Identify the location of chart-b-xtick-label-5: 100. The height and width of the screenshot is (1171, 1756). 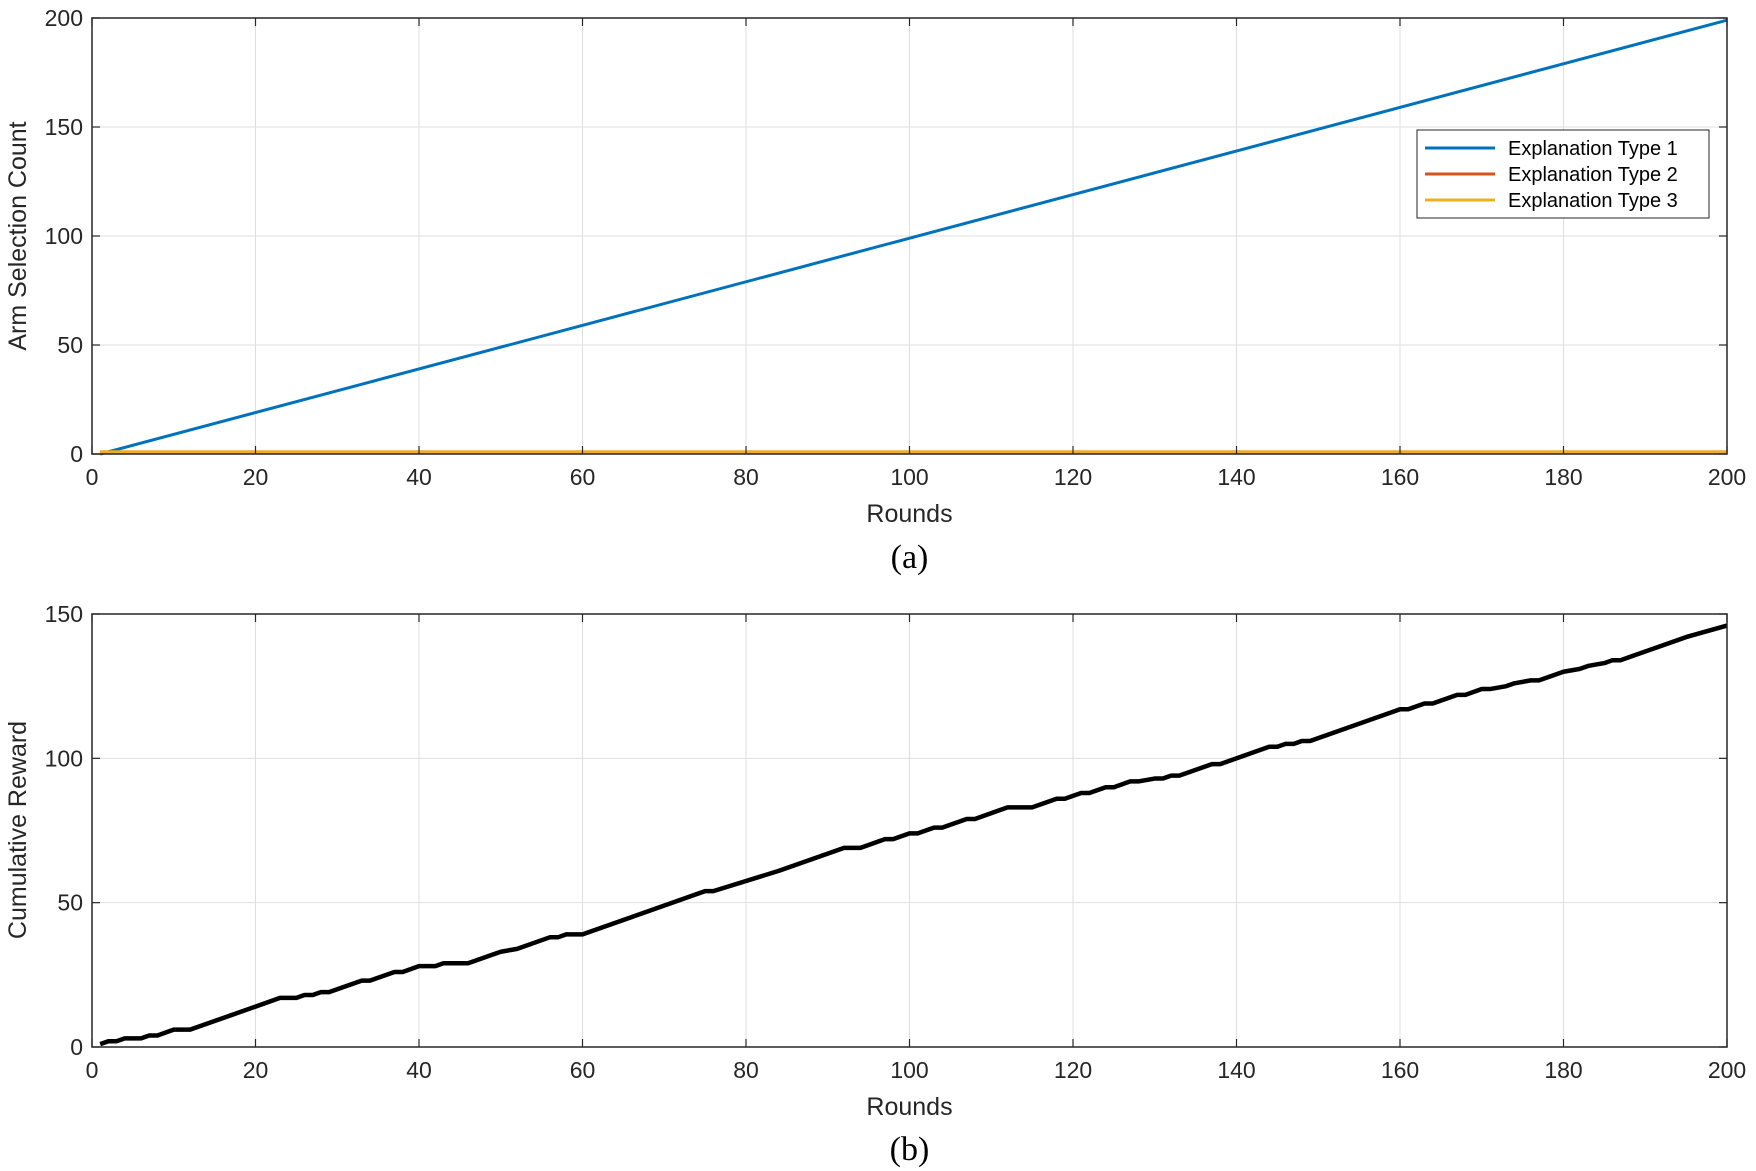
(909, 1070).